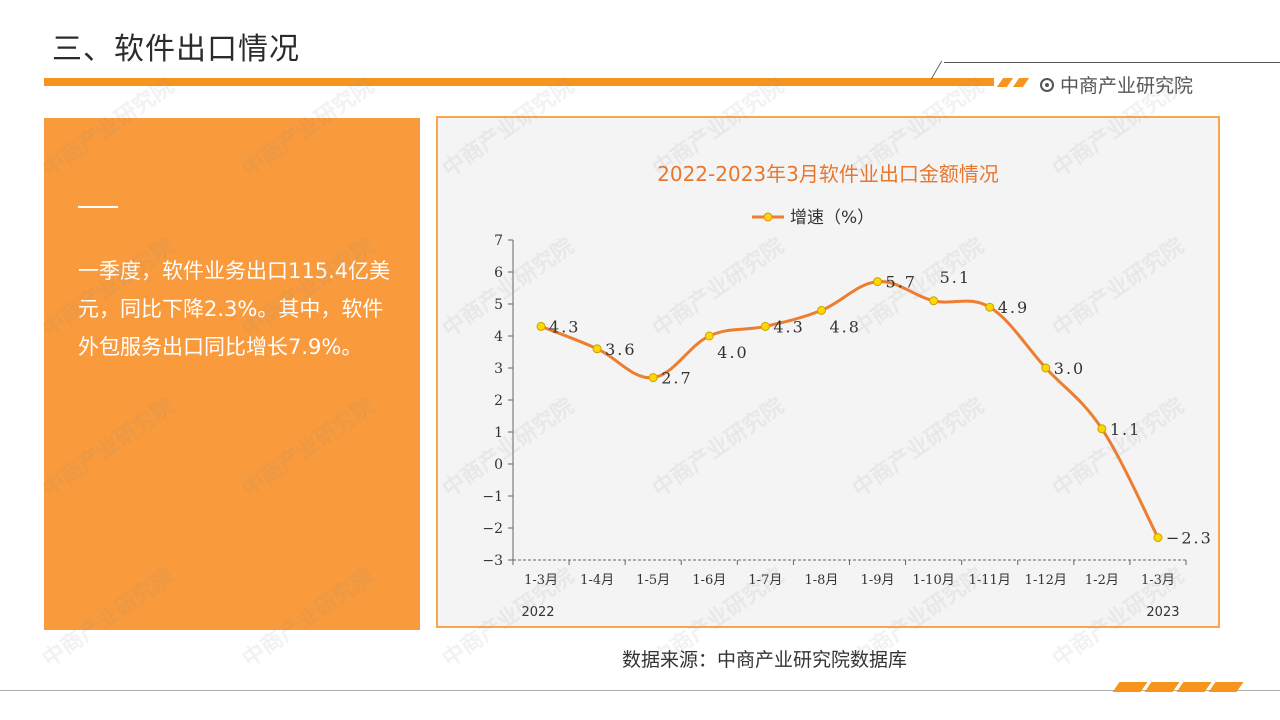  Describe the element at coordinates (1013, 307) in the screenshot. I see `data-label: 4.9` at that location.